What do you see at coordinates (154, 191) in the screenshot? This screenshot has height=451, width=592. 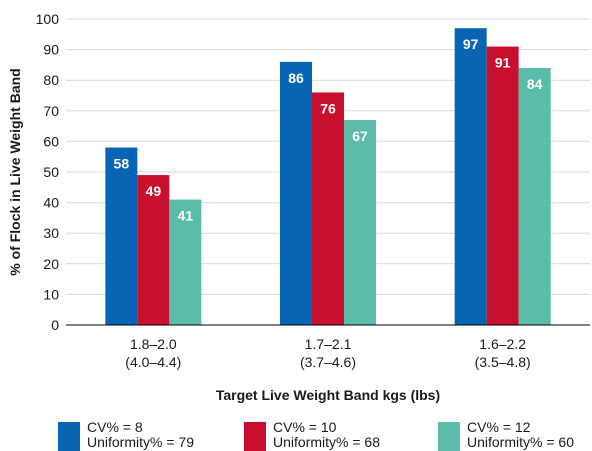 I see `data-label: 49` at bounding box center [154, 191].